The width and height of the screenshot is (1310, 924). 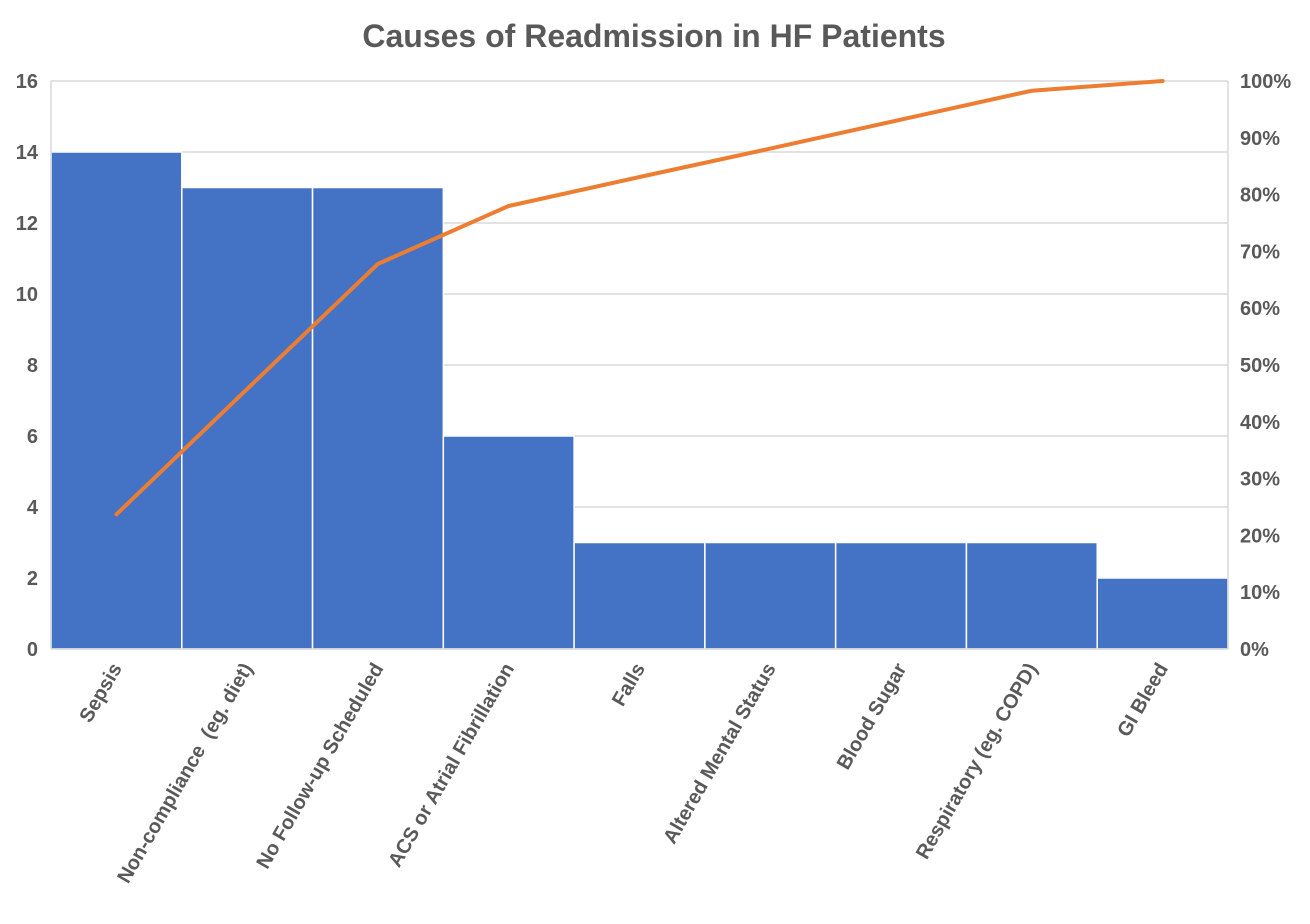 I want to click on chart-title: Causes of Readmission in HF Patients, so click(x=653, y=36).